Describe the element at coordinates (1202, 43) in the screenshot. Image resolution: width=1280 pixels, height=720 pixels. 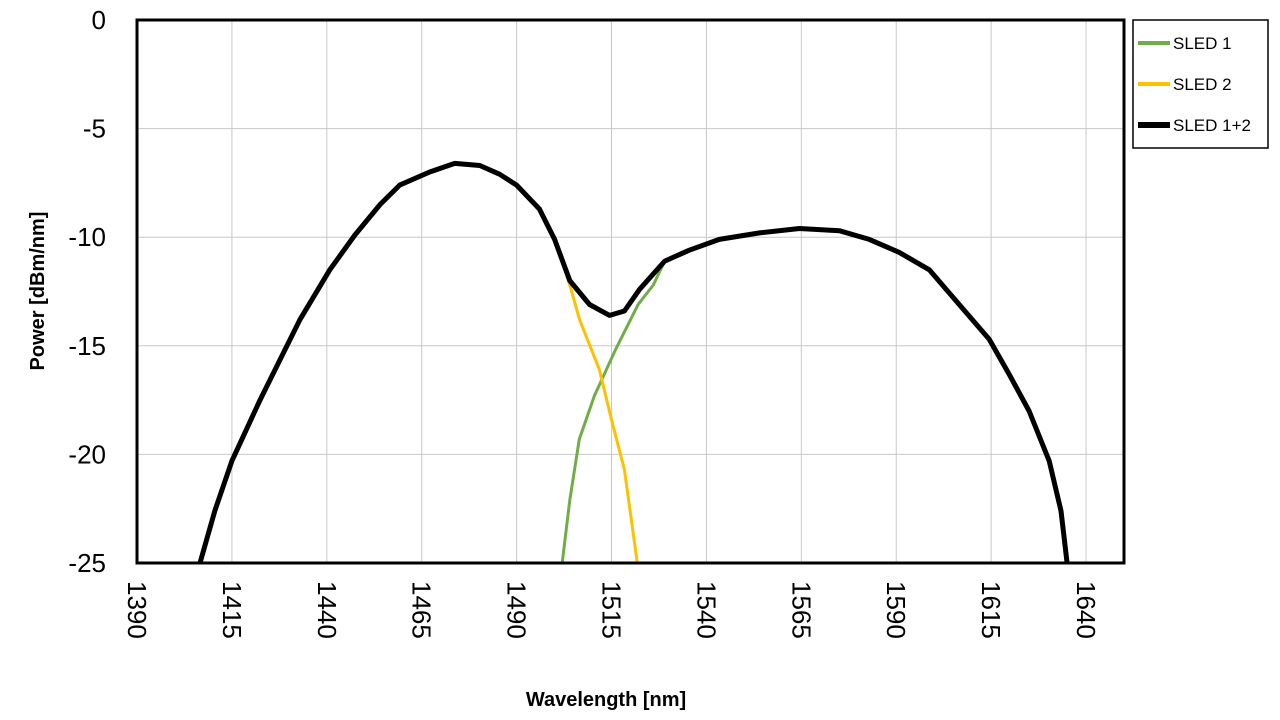
I see `legend-label: SLED 1` at that location.